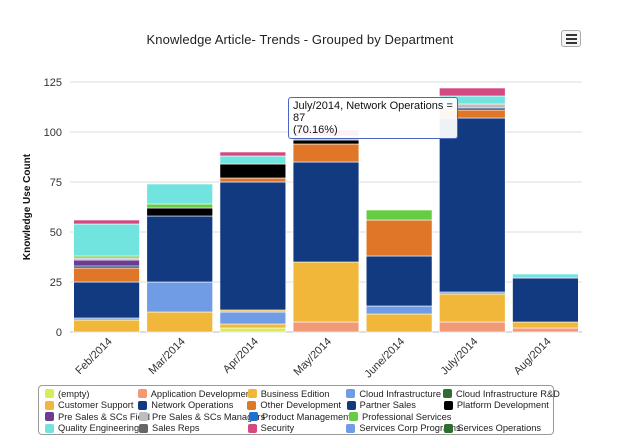 This screenshot has width=619, height=445. Describe the element at coordinates (241, 356) in the screenshot. I see `x-tick-label: Apr/2014` at that location.